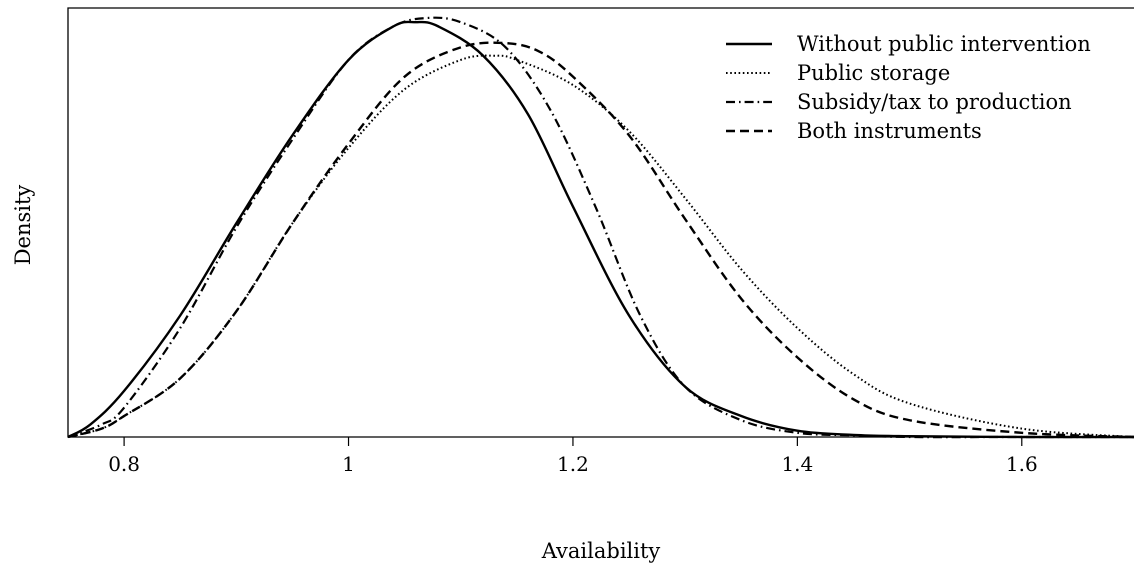  I want to click on legend-label-0: Without public intervention, so click(944, 44).